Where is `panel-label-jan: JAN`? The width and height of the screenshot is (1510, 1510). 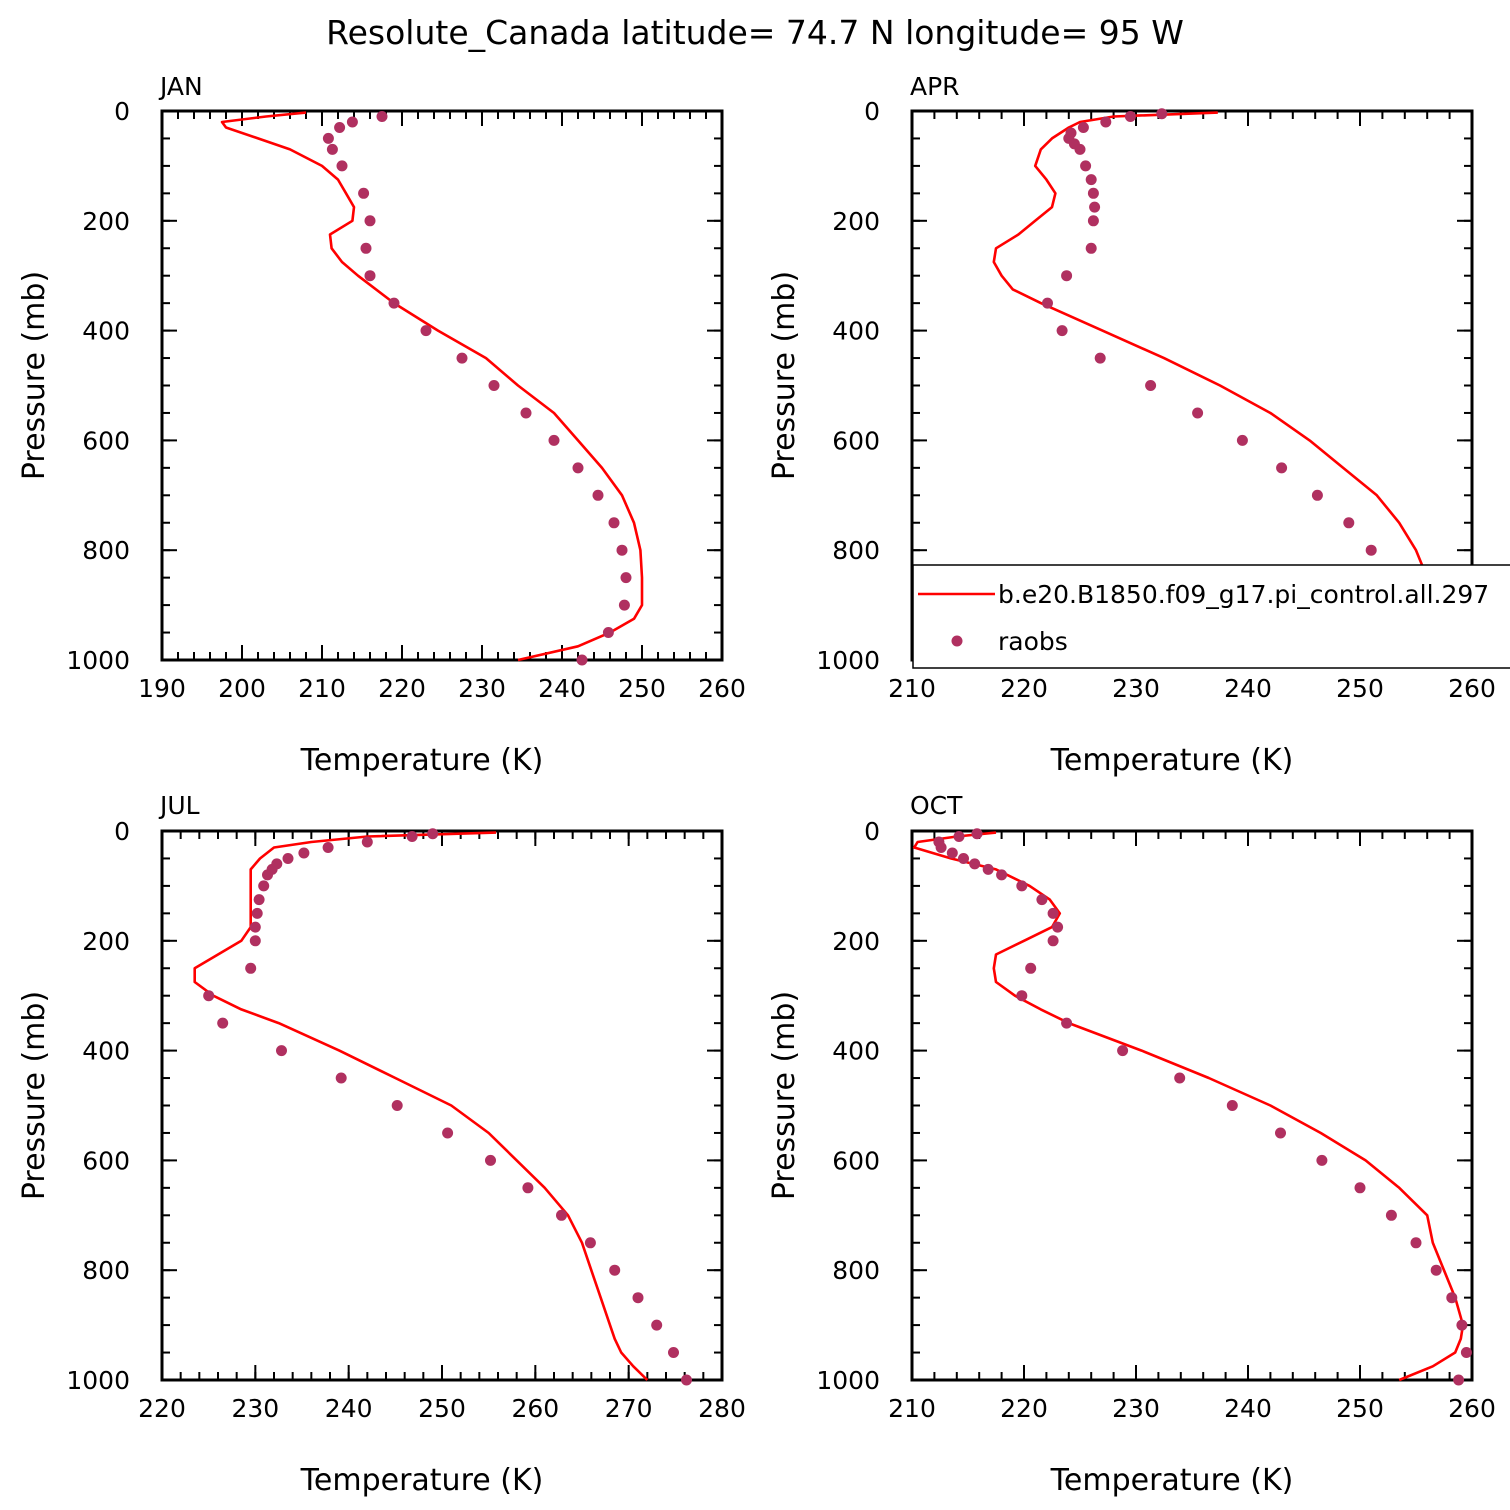 panel-label-jan: JAN is located at coordinates (180, 86).